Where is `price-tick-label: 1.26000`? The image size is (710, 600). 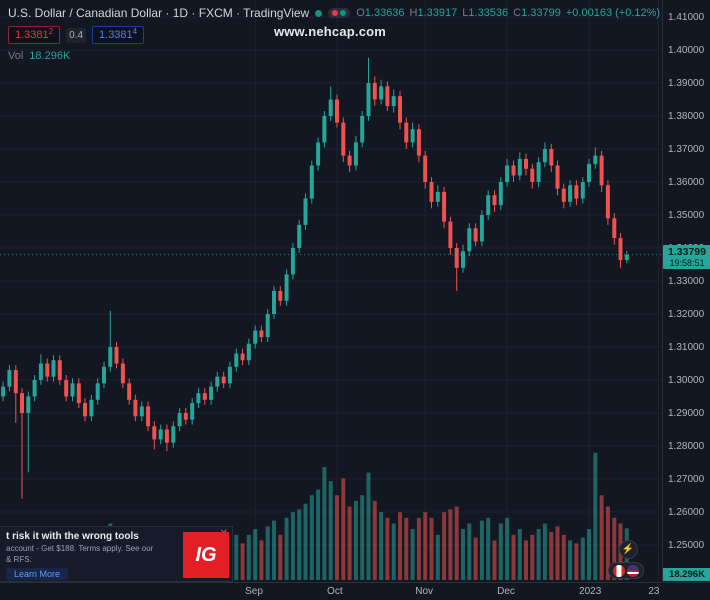
price-tick-label: 1.26000 is located at coordinates (686, 512).